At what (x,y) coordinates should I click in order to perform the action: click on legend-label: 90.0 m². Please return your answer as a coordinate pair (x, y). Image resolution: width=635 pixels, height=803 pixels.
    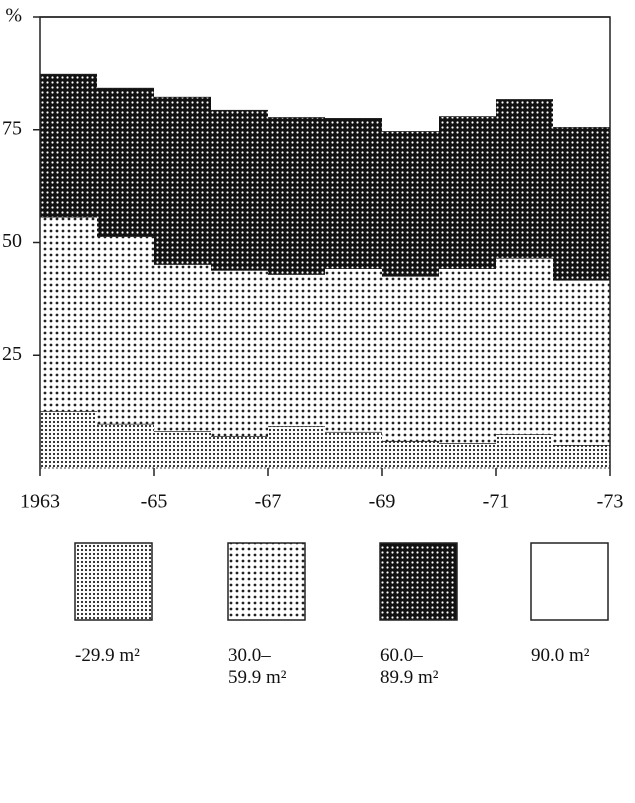
    Looking at the image, I should click on (560, 655).